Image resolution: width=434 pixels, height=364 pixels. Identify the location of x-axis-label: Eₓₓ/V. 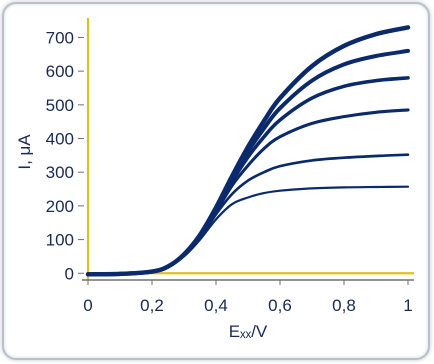
(248, 331).